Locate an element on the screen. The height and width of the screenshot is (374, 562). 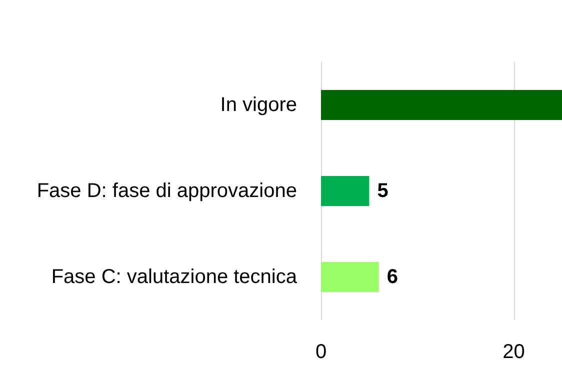
x-tick-label: 0 is located at coordinates (321, 352).